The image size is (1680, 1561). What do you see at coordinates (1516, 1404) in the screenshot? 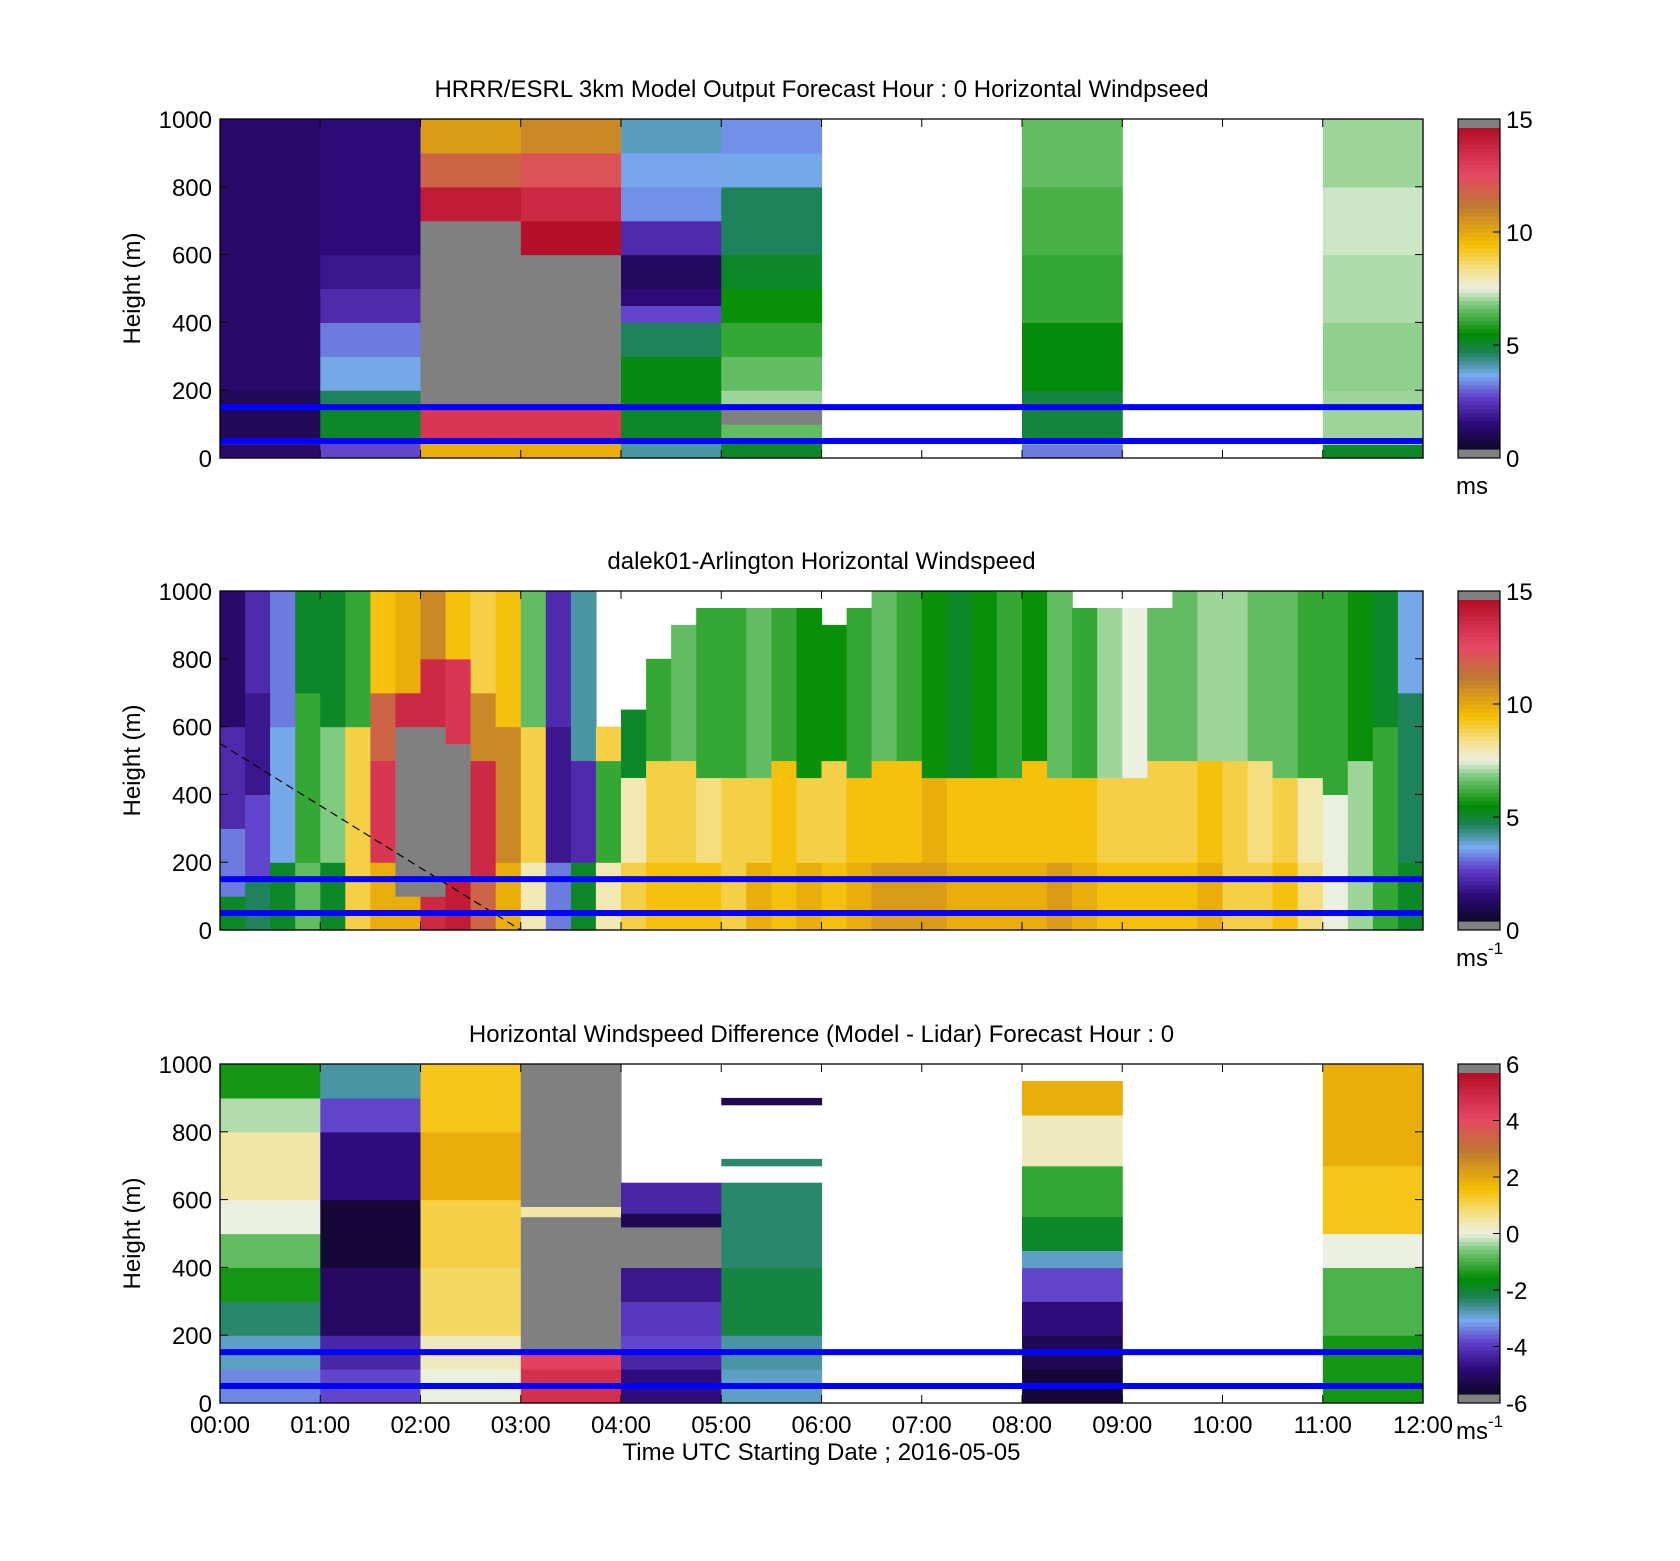
I see `colorbar-tick-label: -6` at bounding box center [1516, 1404].